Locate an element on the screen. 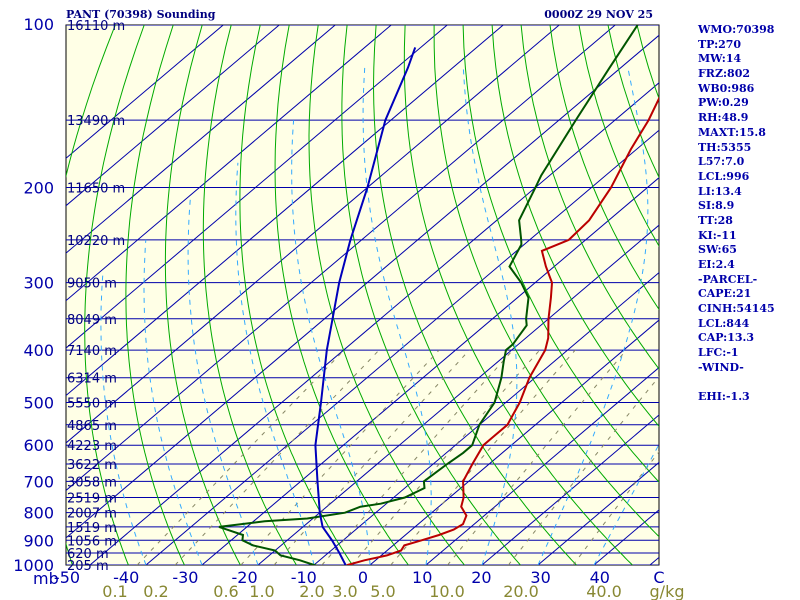 This screenshot has height=600, width=800. index-item: TP:270 is located at coordinates (720, 44).